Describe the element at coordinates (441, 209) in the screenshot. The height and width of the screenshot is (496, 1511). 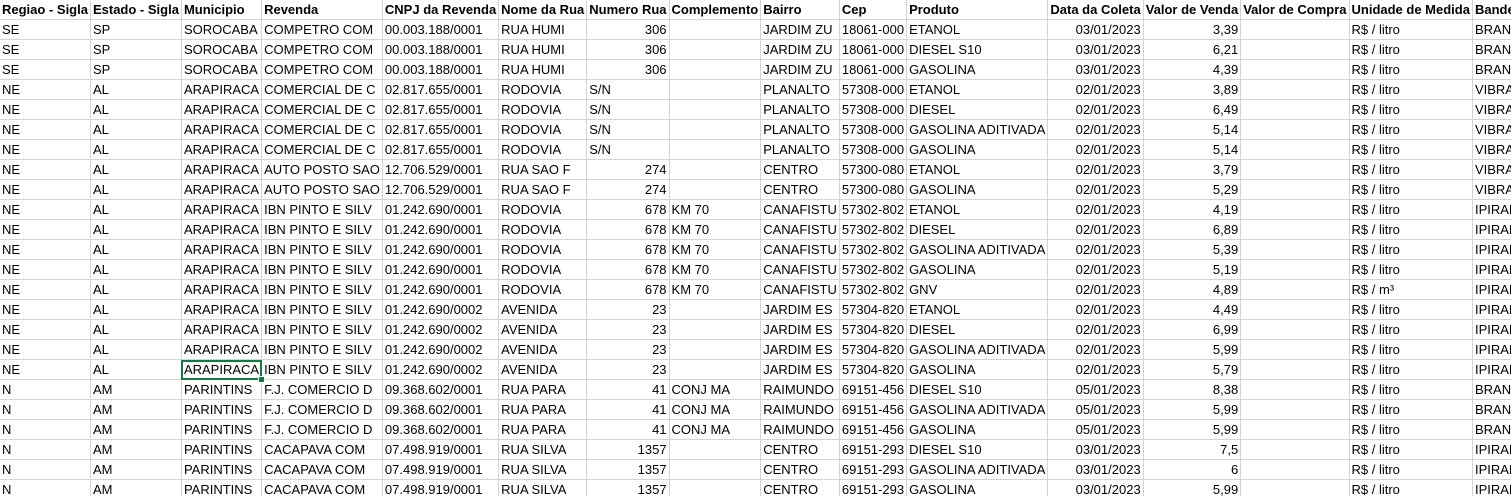
I see `cell-cnpj: 01.242.690/0001` at that location.